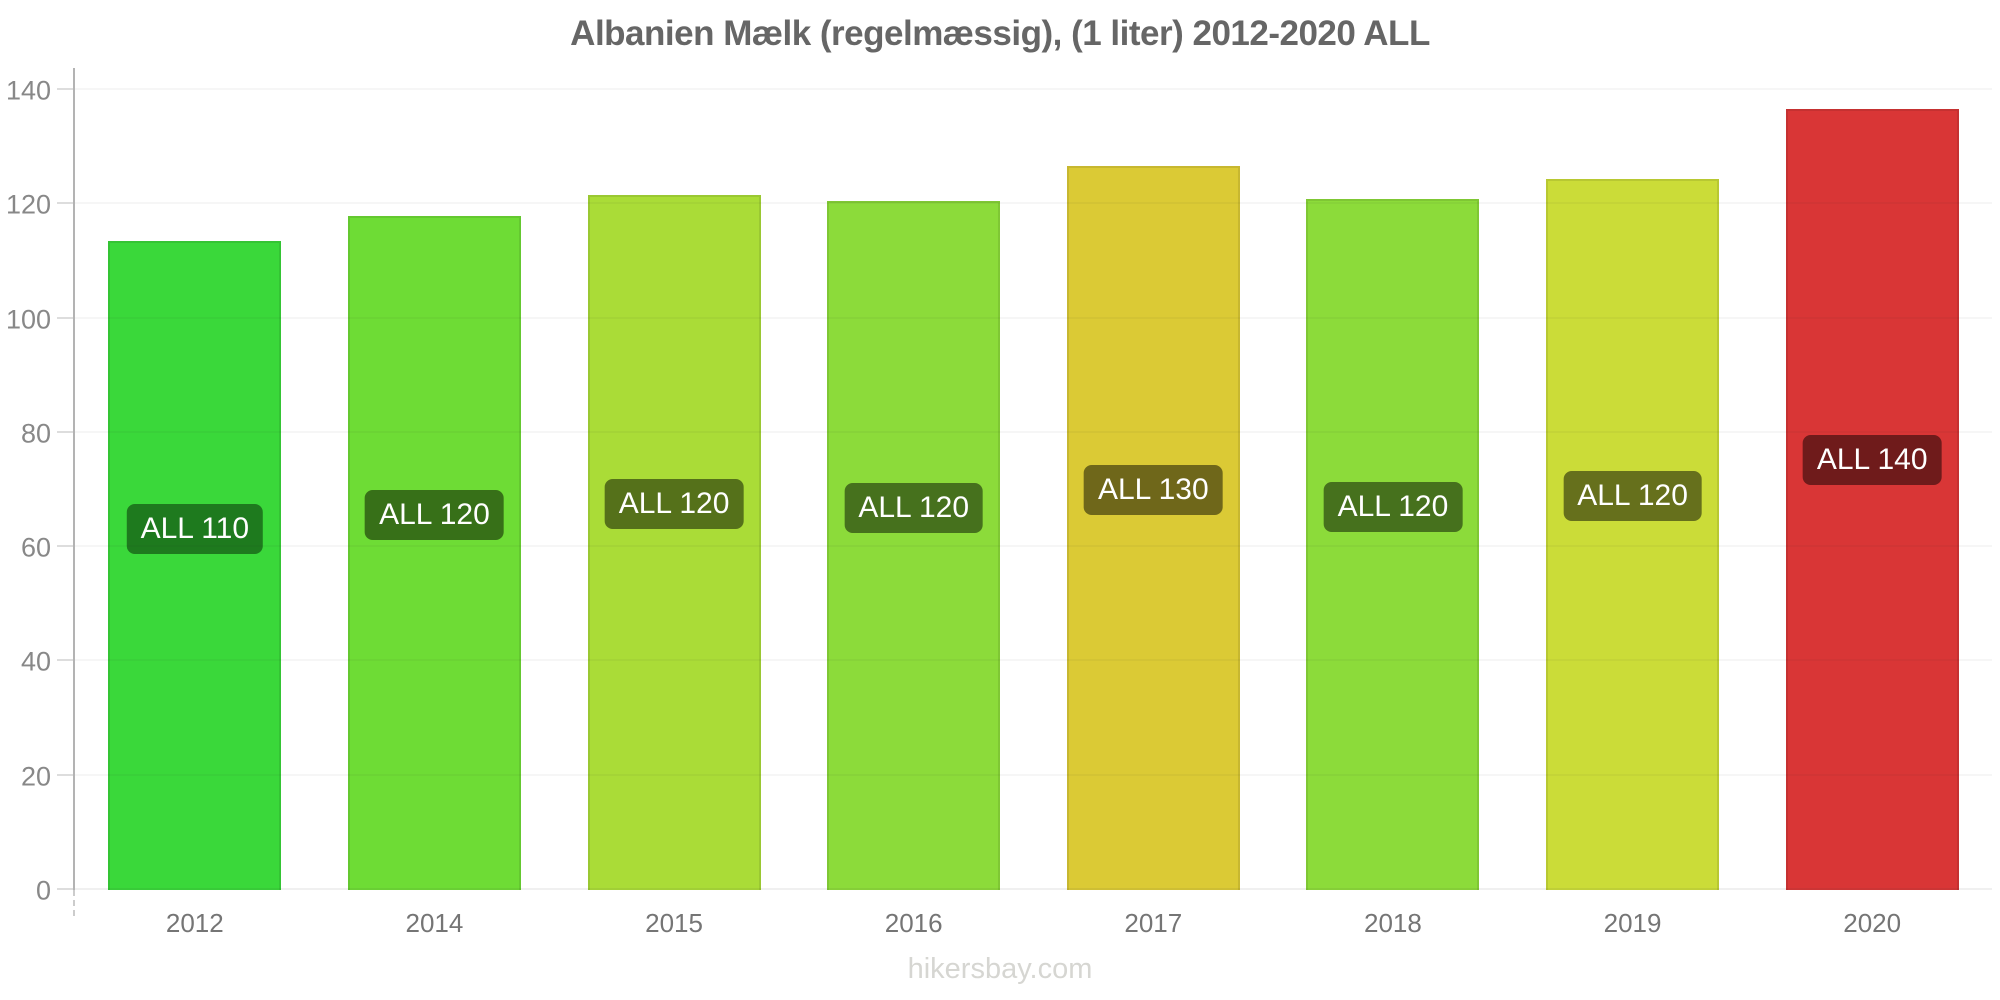  What do you see at coordinates (1872, 923) in the screenshot?
I see `x-tick-label-2020: 2020` at bounding box center [1872, 923].